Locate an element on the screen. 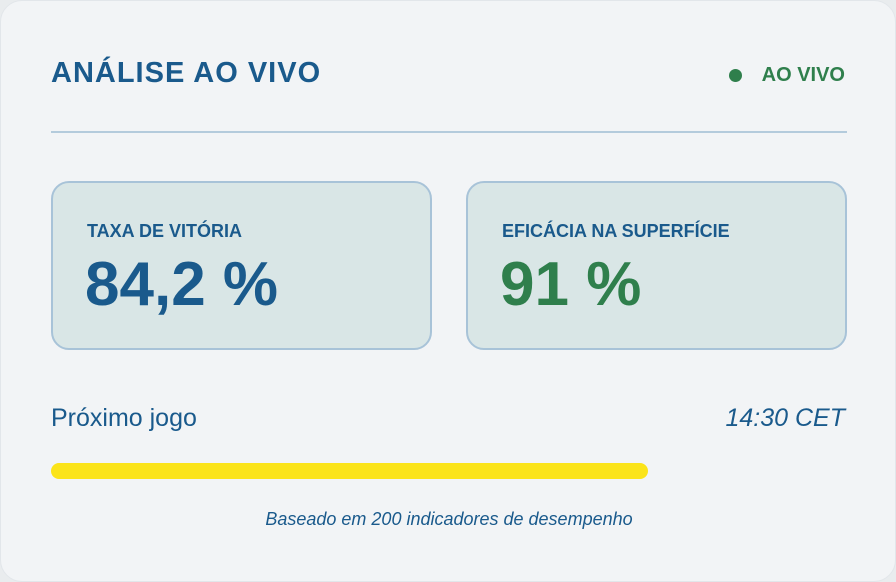 Image resolution: width=896 pixels, height=582 pixels. live-status: AO VIVO is located at coordinates (786, 75).